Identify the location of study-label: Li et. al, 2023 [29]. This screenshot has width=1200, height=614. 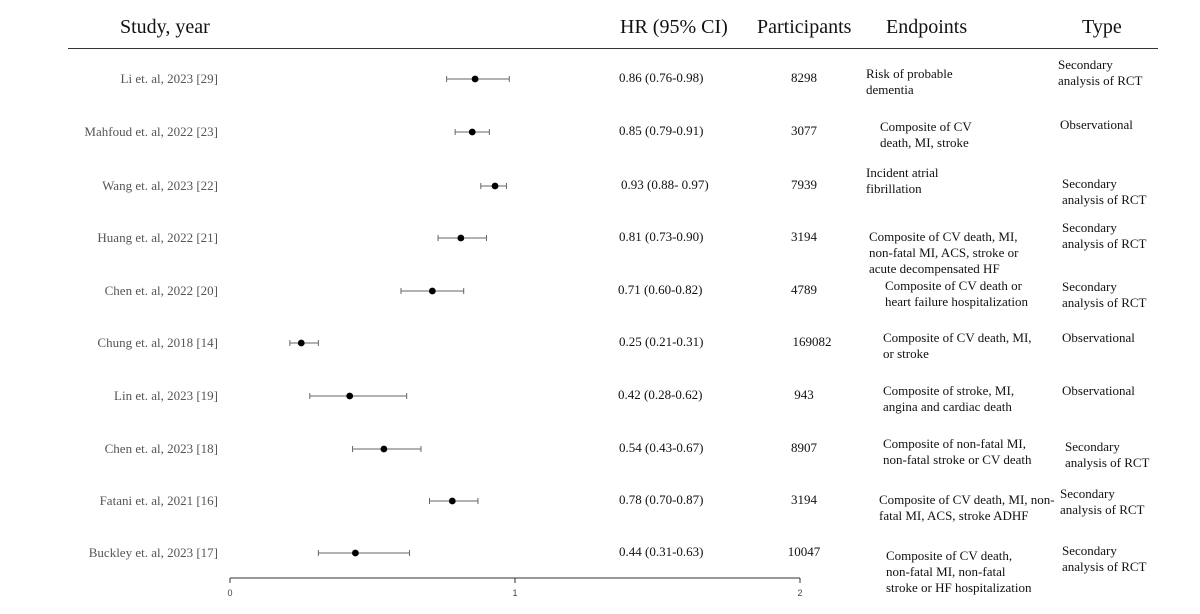
(169, 78).